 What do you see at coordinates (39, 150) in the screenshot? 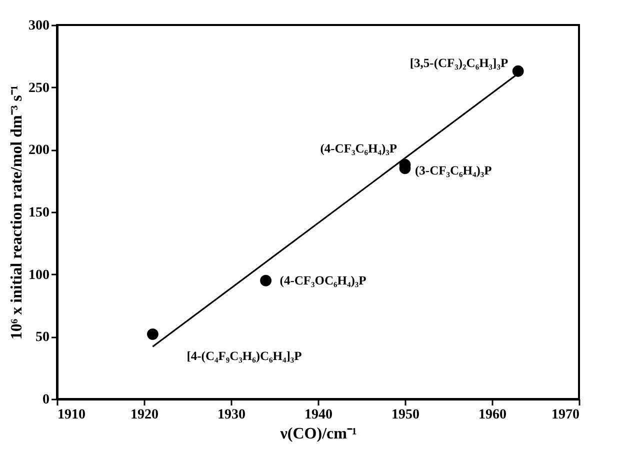
I see `y-tick-label: 200` at bounding box center [39, 150].